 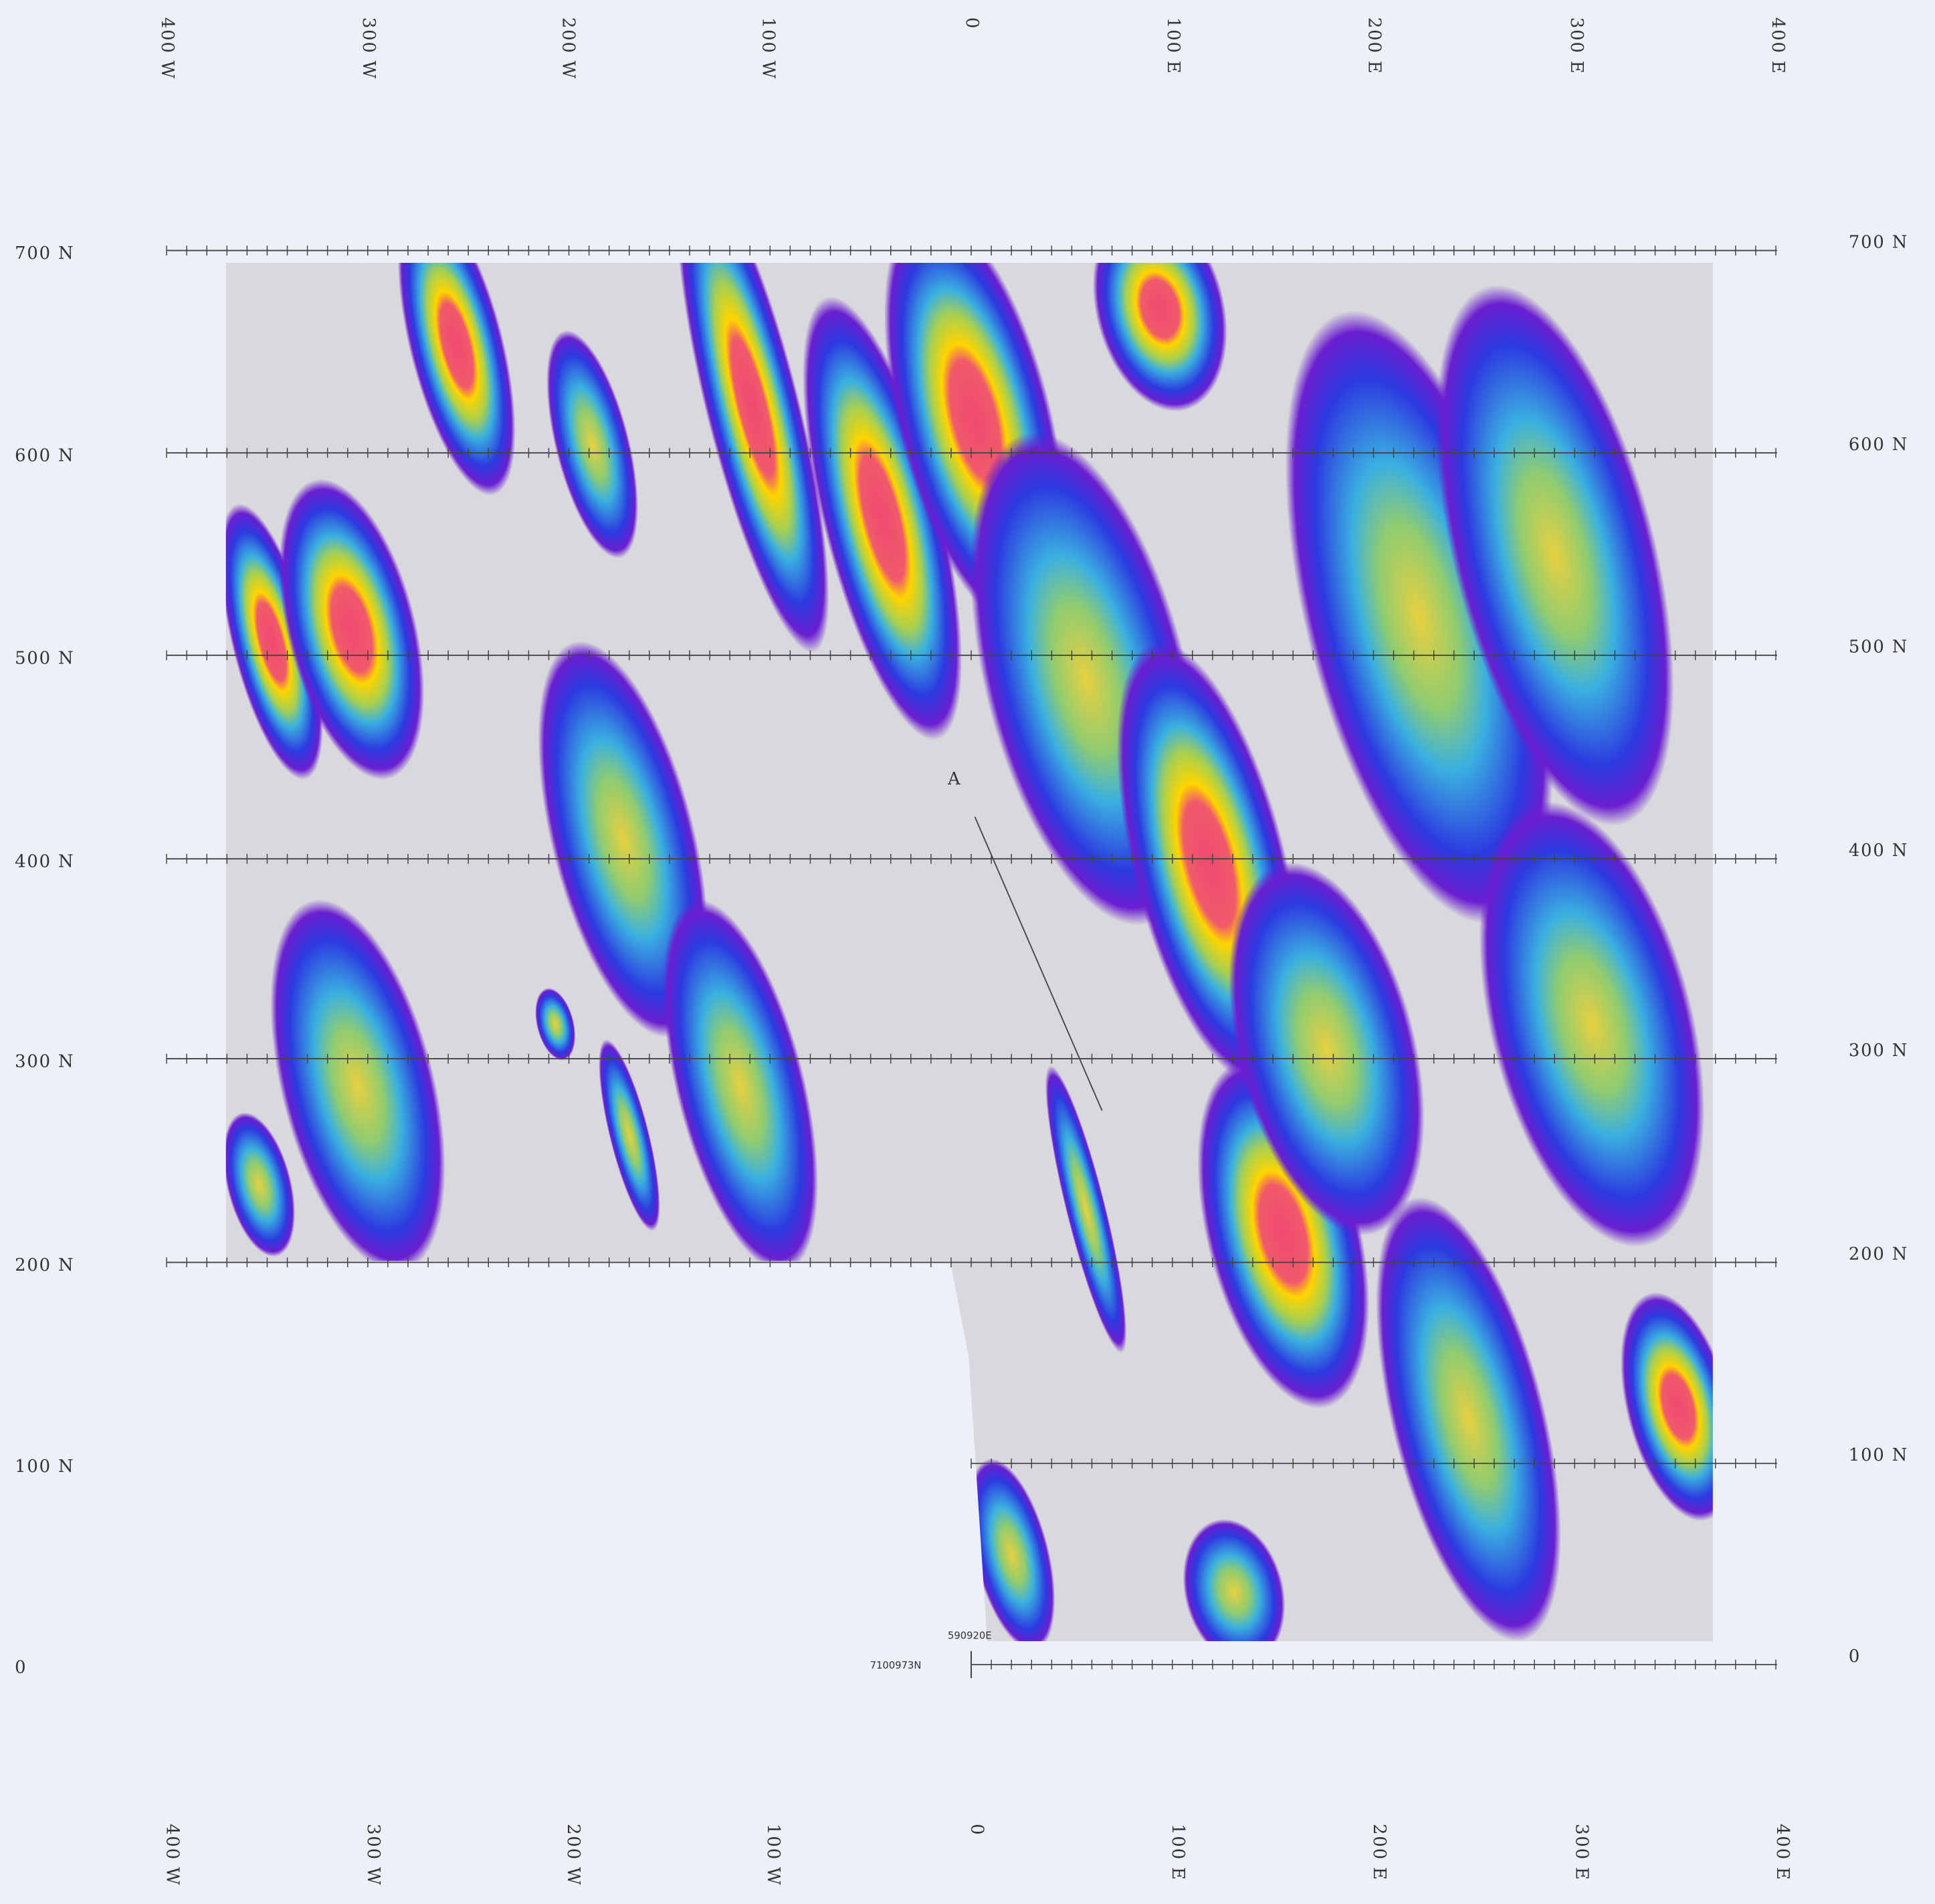 What do you see at coordinates (1878, 647) in the screenshot?
I see `northing-label-right: 500 N` at bounding box center [1878, 647].